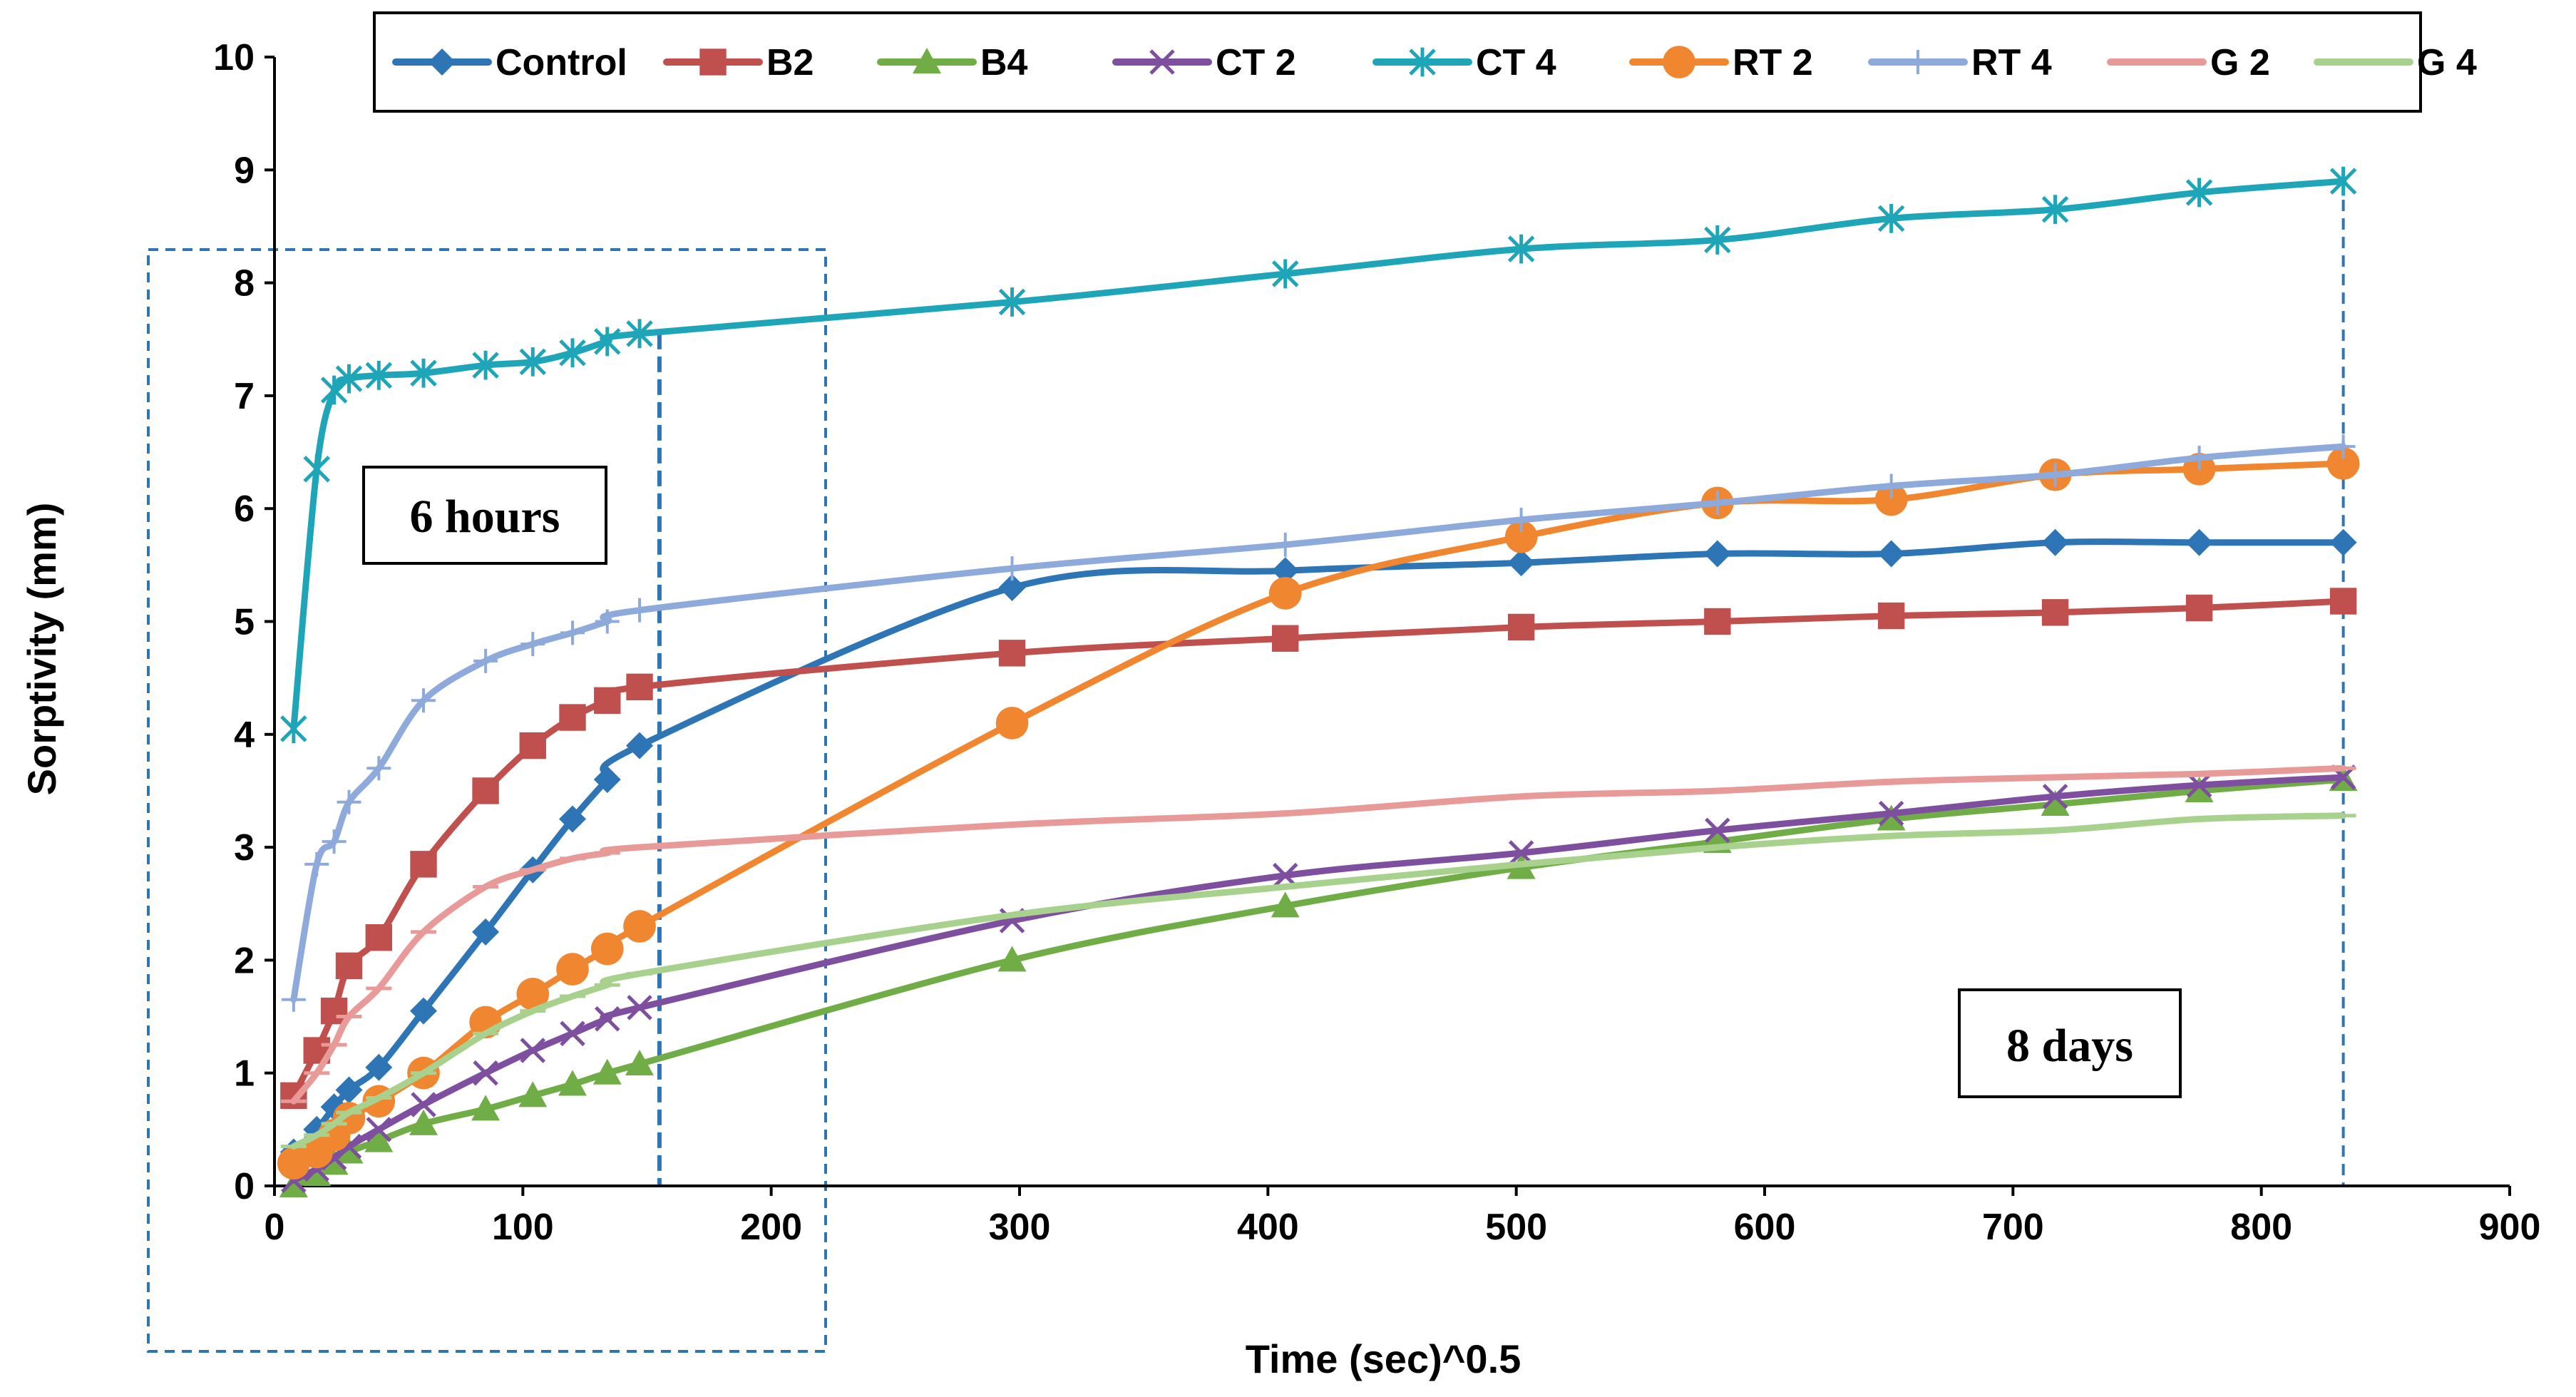 This screenshot has height=1397, width=2576. Describe the element at coordinates (1384, 1358) in the screenshot. I see `x-axis-title: Time (sec)^0.5` at that location.